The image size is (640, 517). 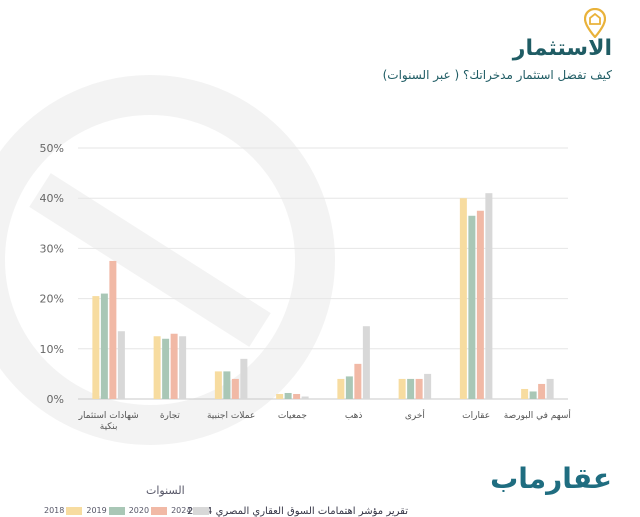 I want to click on x-tick-label: بنكية, so click(x=109, y=427).